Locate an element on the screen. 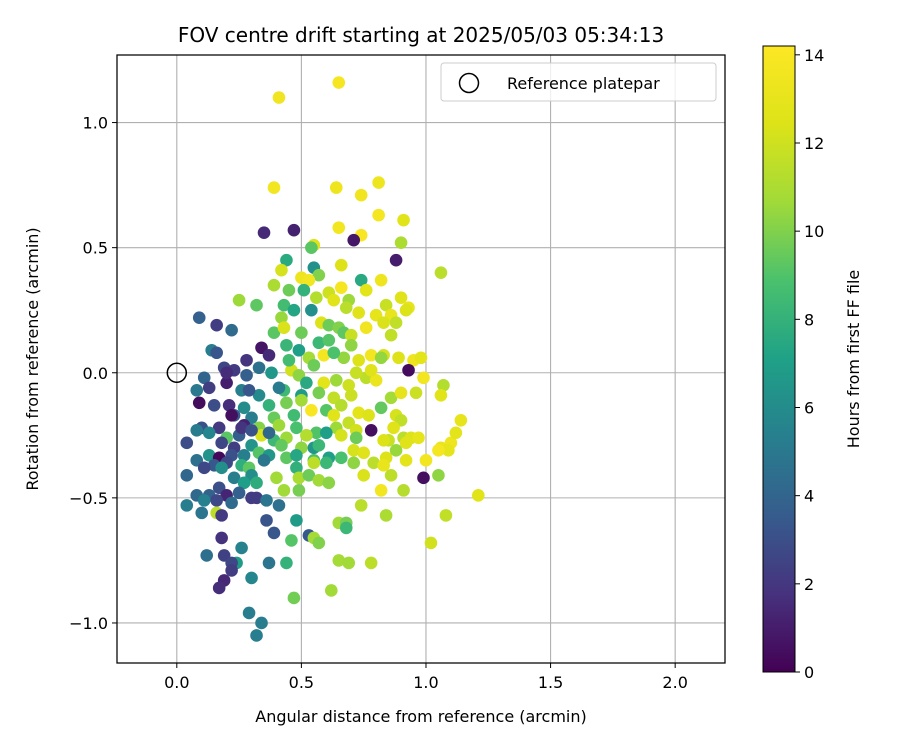 The image size is (900, 750). x-tick-label: 1.0 is located at coordinates (425, 682).